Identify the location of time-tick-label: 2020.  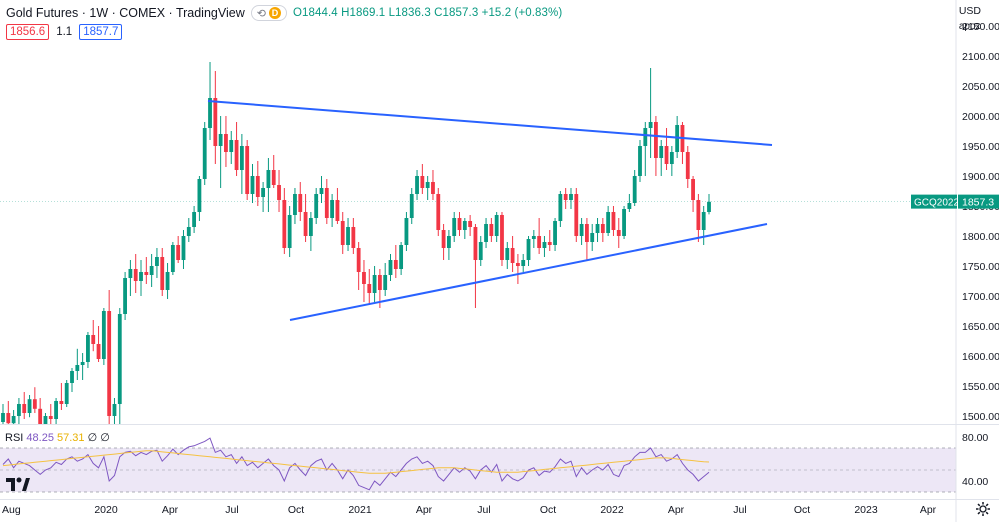
(106, 510).